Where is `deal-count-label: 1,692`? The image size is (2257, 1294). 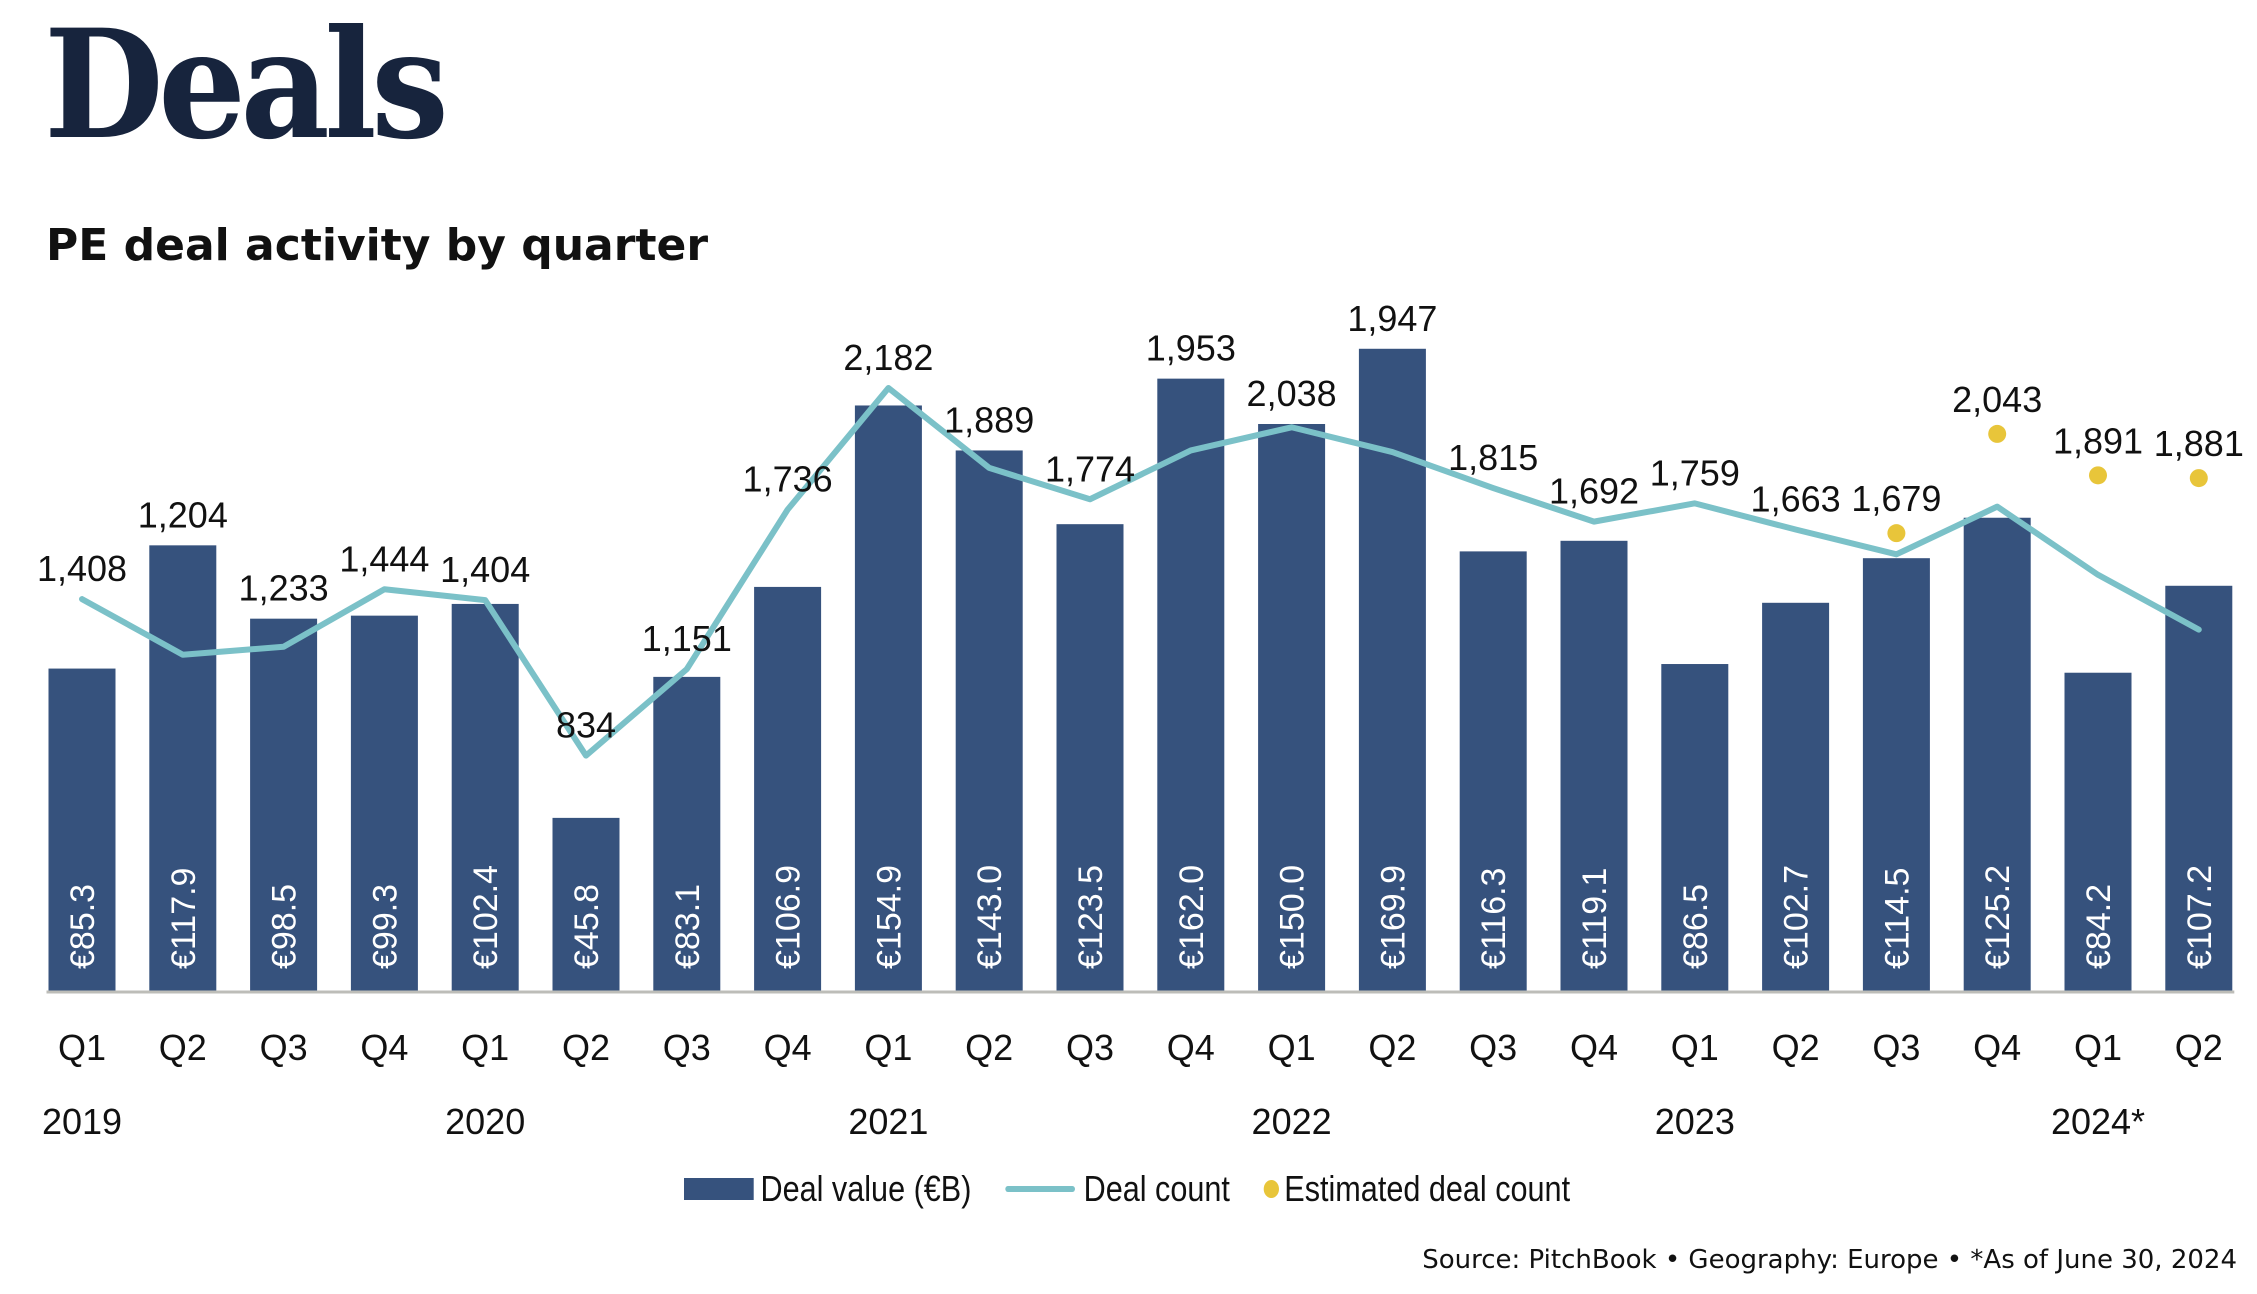 deal-count-label: 1,692 is located at coordinates (1594, 491).